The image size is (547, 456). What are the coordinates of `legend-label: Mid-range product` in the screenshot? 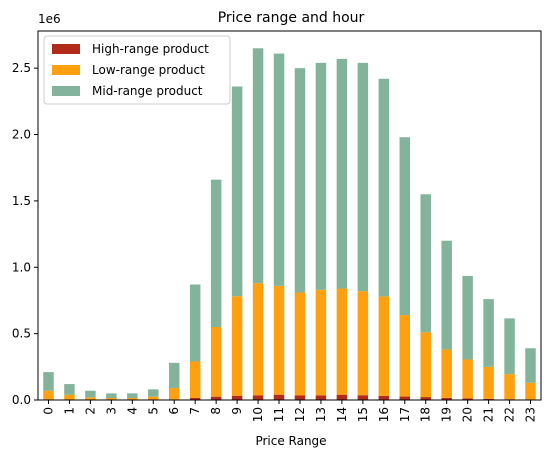 It's located at (147, 91).